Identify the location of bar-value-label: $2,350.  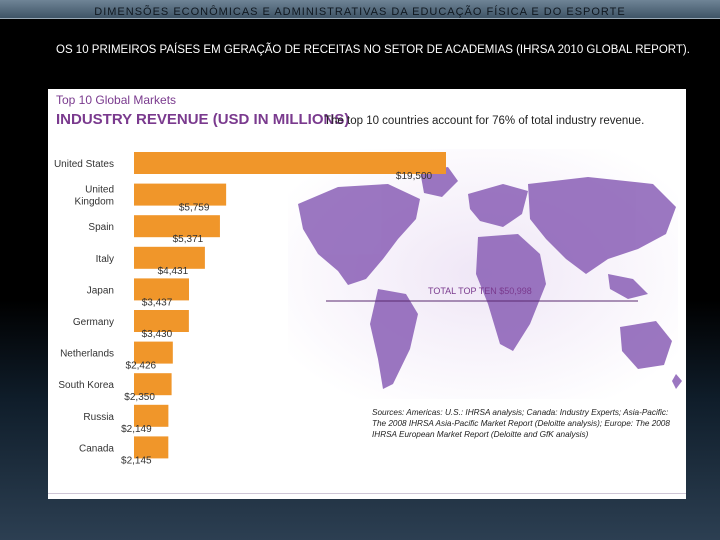
(139, 397).